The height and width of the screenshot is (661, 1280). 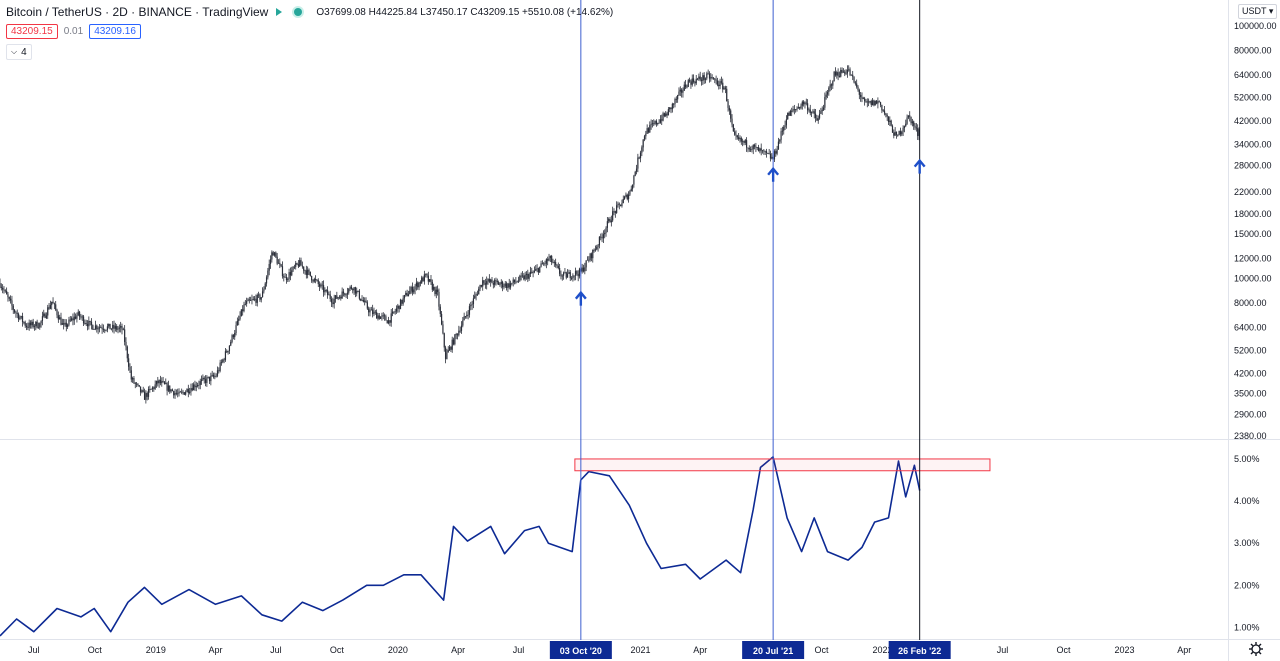 What do you see at coordinates (19, 52) in the screenshot?
I see `indicators-toggle: ⌵ 4` at bounding box center [19, 52].